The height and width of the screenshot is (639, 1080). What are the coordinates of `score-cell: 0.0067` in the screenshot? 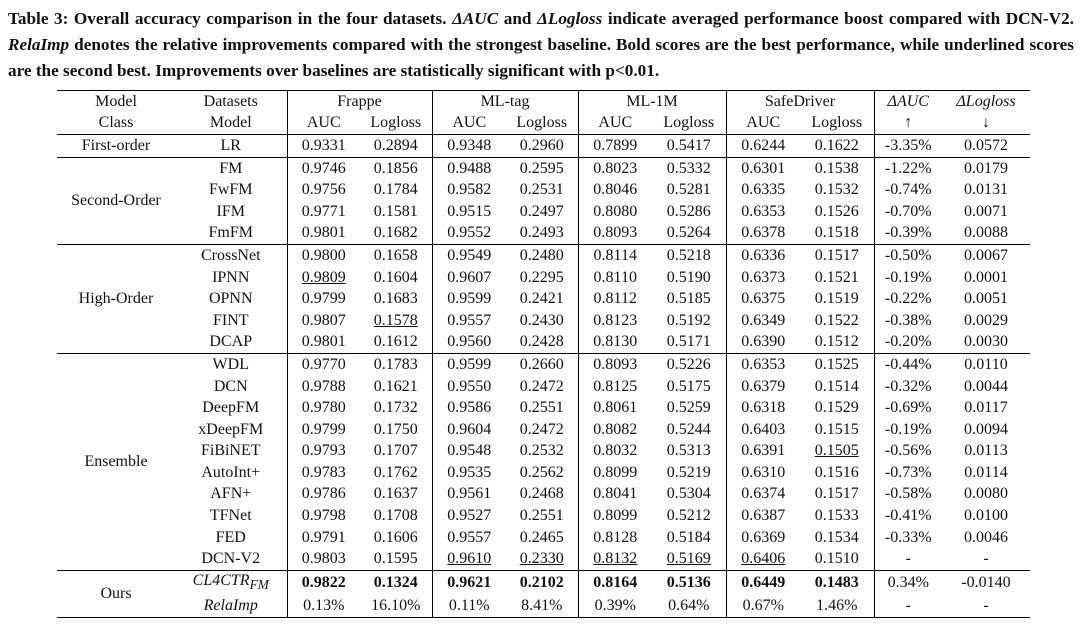 It's located at (986, 255).